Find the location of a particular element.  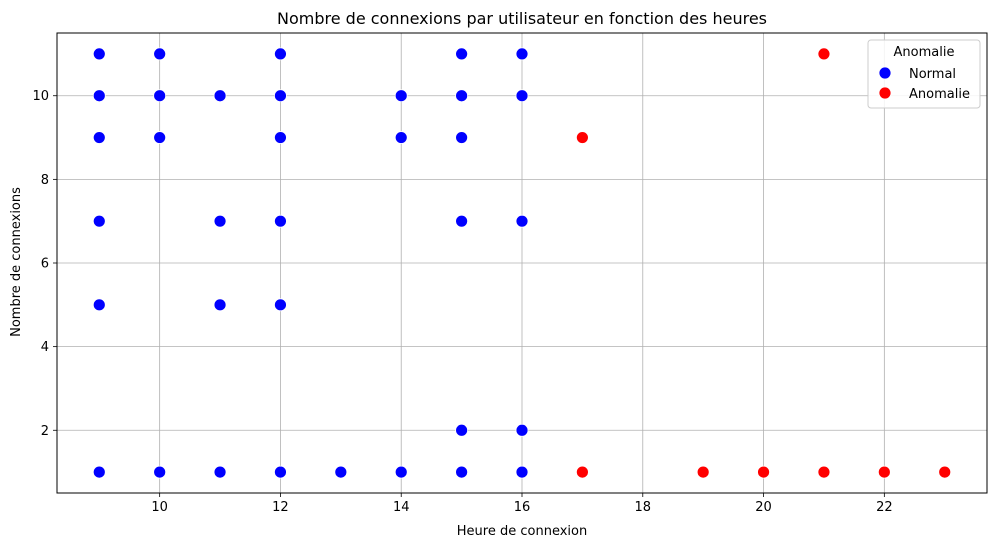

legend-marker-anomalie is located at coordinates (885, 93).